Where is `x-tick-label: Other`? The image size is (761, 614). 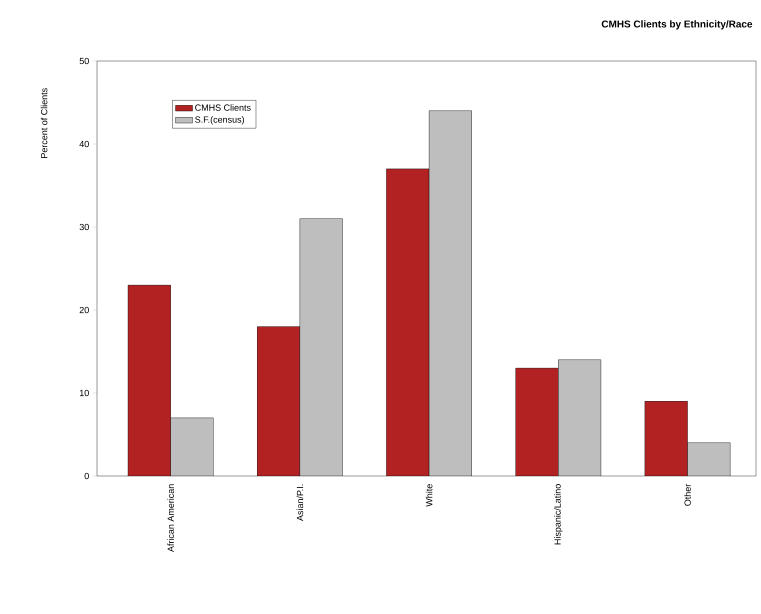 x-tick-label: Other is located at coordinates (687, 495).